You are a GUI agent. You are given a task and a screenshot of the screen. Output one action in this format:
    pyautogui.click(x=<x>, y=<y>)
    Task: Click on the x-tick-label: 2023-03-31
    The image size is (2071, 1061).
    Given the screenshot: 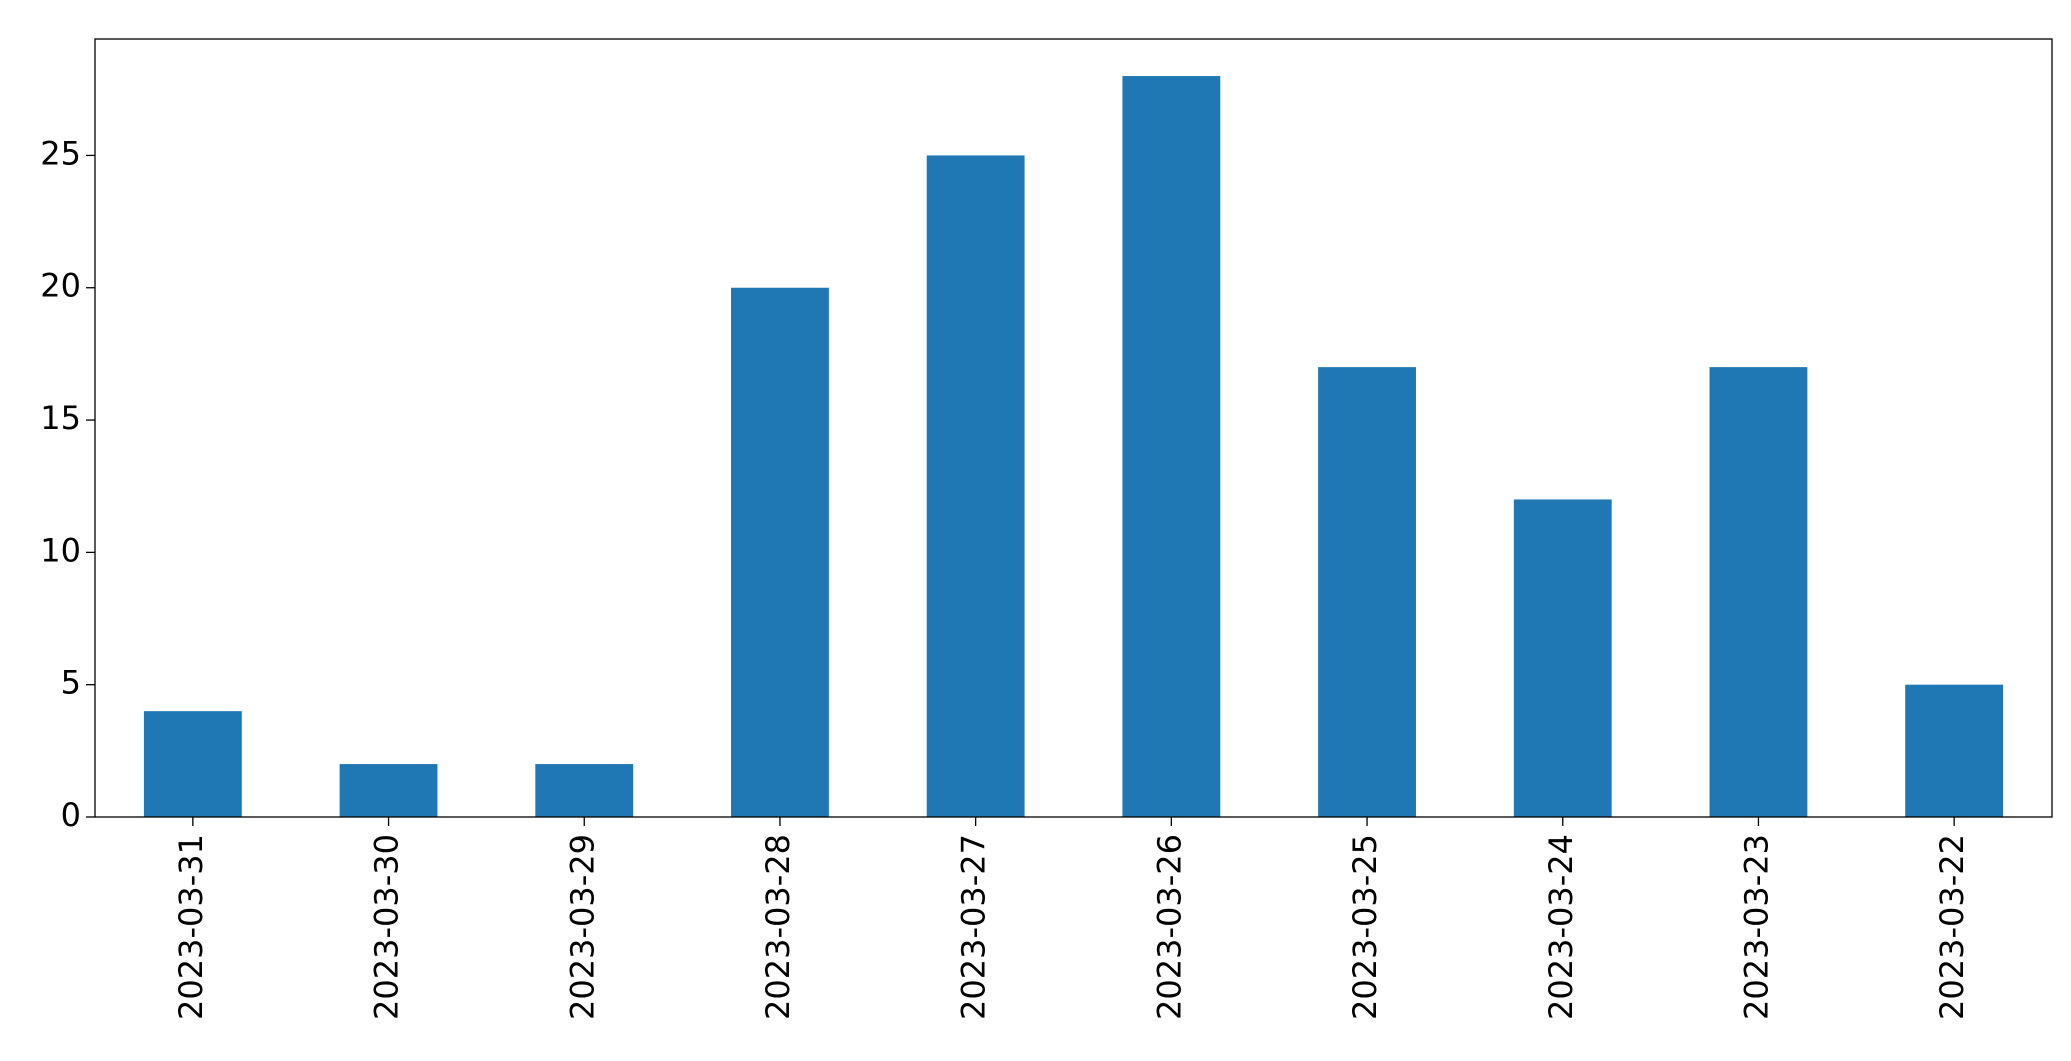 What is the action you would take?
    pyautogui.click(x=191, y=927)
    